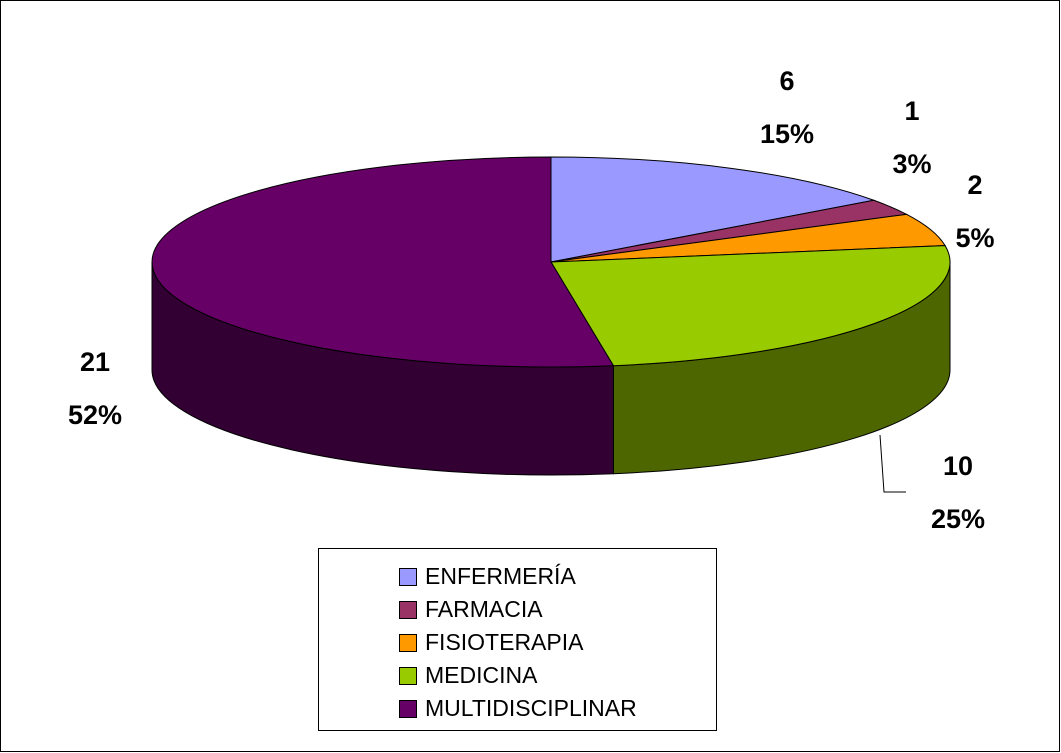 The height and width of the screenshot is (753, 1061). What do you see at coordinates (892, 463) in the screenshot?
I see `leader-line` at bounding box center [892, 463].